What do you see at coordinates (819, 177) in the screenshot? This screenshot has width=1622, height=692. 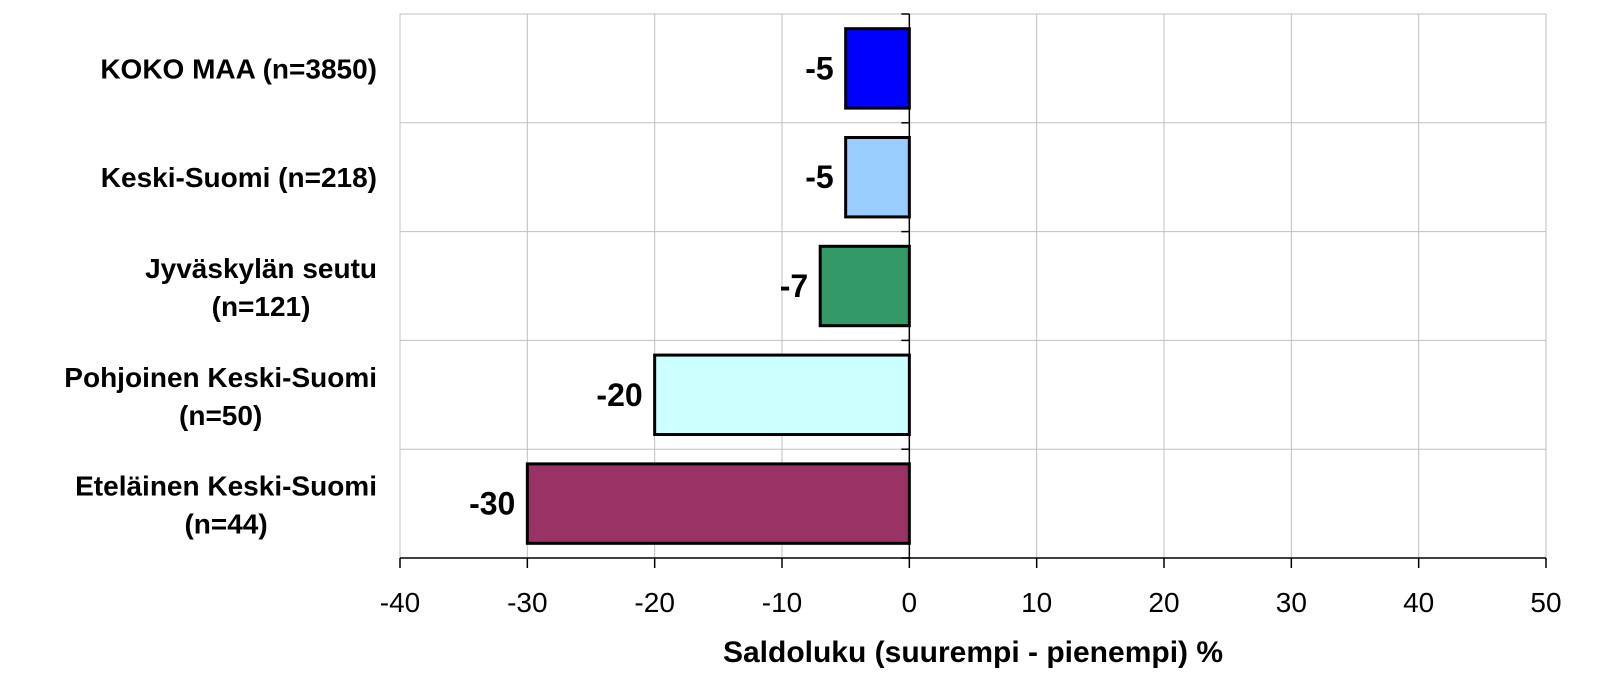 I see `data-label-1: -5` at bounding box center [819, 177].